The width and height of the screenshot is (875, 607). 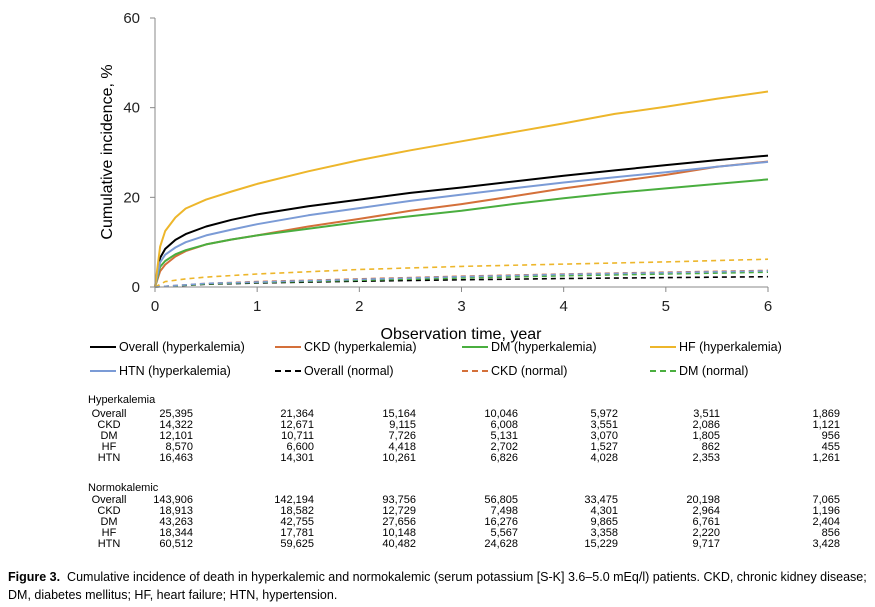 What do you see at coordinates (826, 458) in the screenshot?
I see `risk-cell: 1,261` at bounding box center [826, 458].